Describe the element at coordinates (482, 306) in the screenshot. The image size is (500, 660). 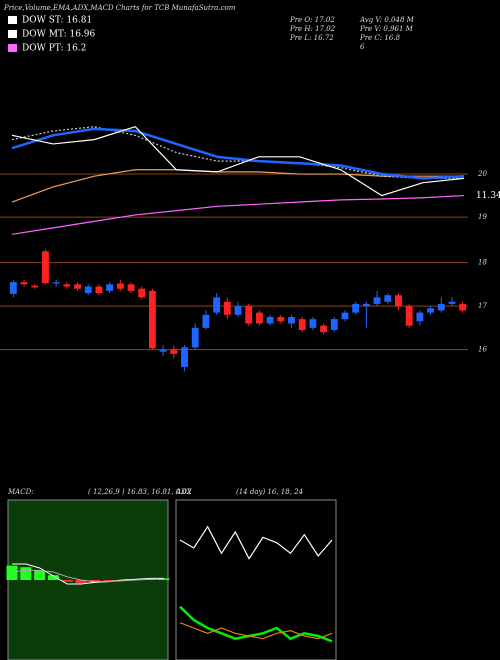
I see `y-tick-label: 17` at that location.